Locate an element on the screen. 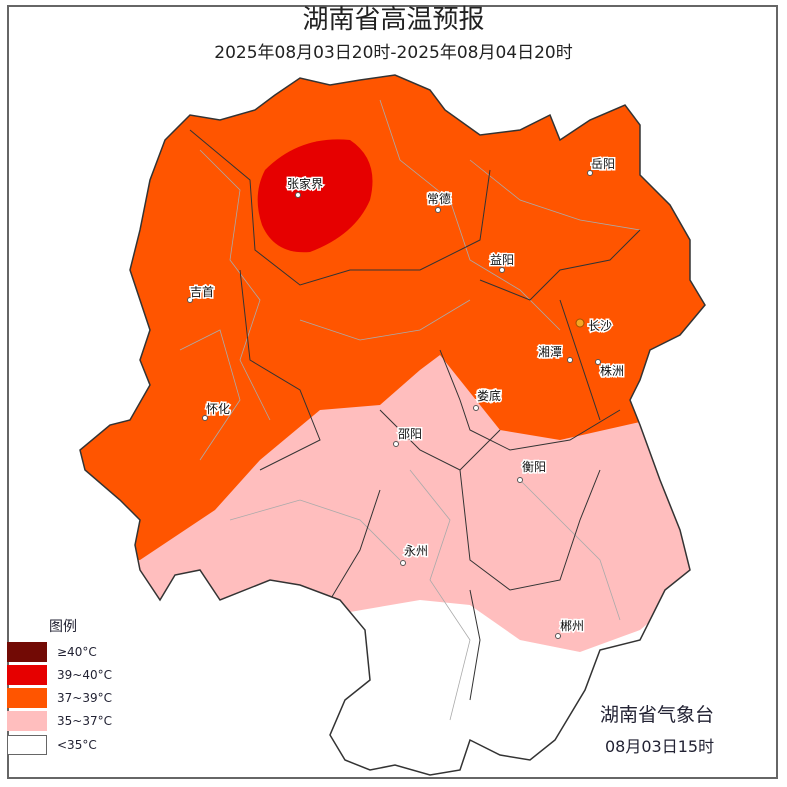  legend-item: 37~39°C is located at coordinates (59, 698).